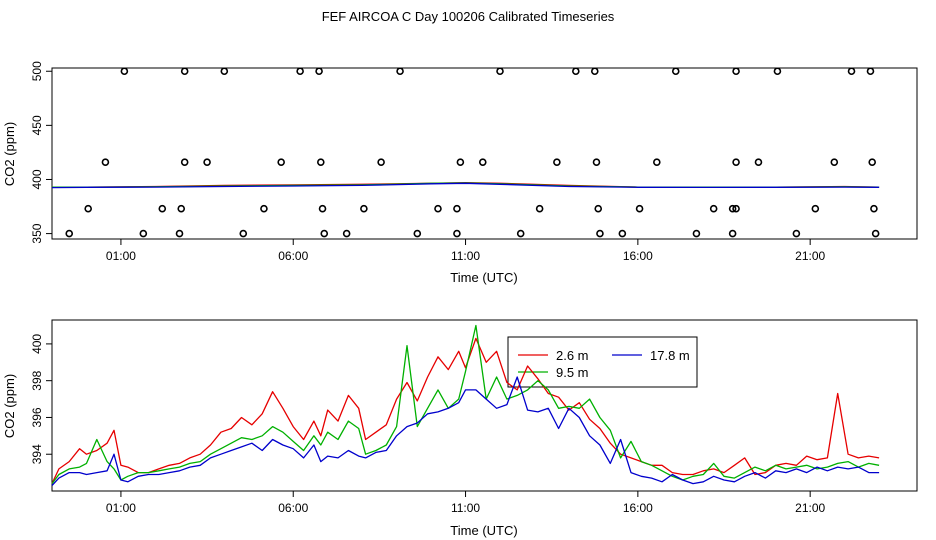 The height and width of the screenshot is (540, 936). I want to click on bottom-y-tick-label: 400, so click(37, 344).